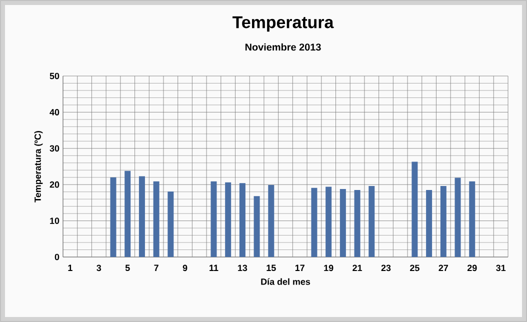 The image size is (527, 322). I want to click on x-tick-label: 25, so click(415, 268).